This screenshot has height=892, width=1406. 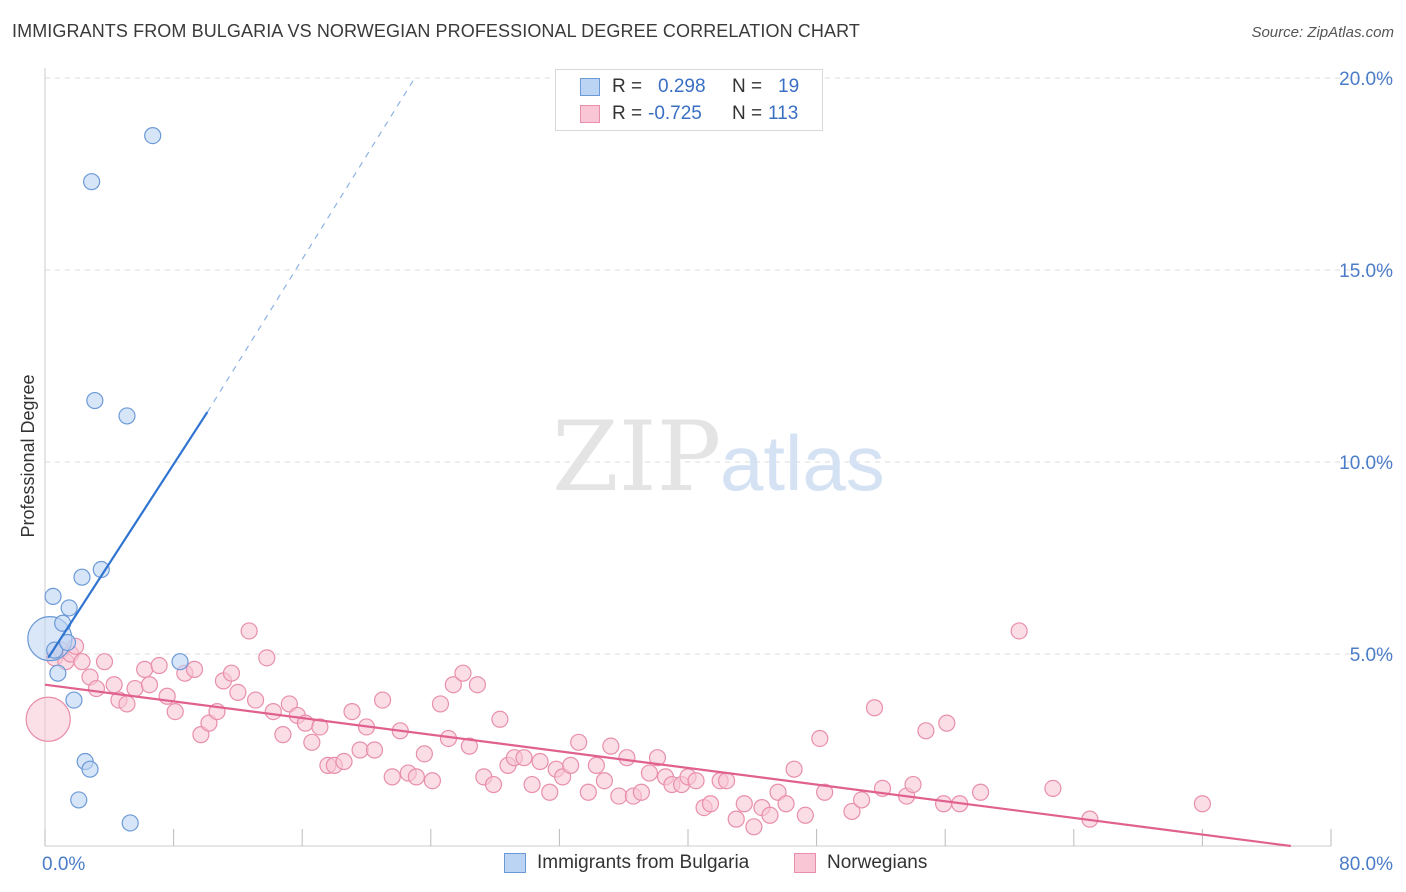 What do you see at coordinates (590, 87) in the screenshot?
I see `legend-swatch-bulgaria` at bounding box center [590, 87].